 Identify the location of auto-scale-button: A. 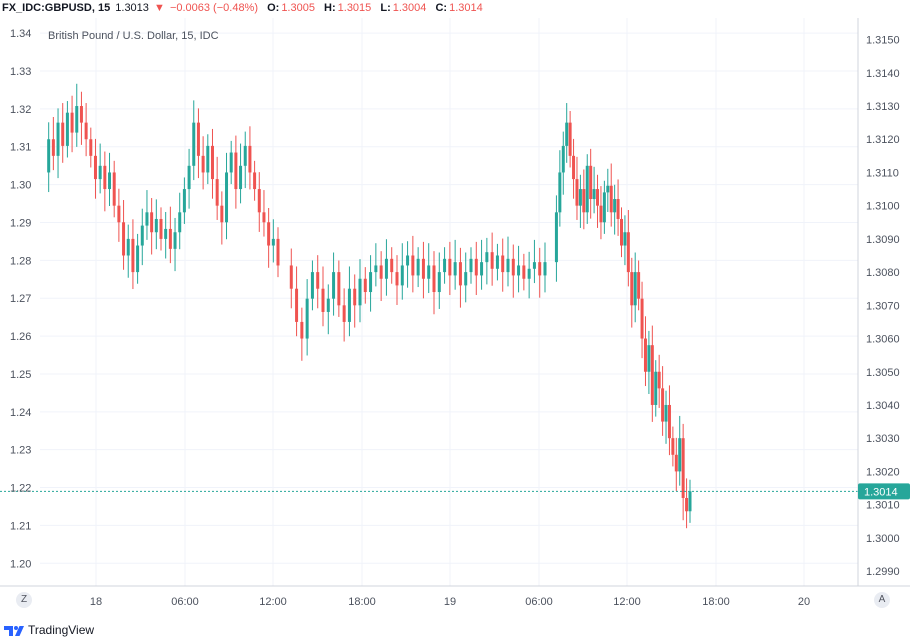
(882, 600).